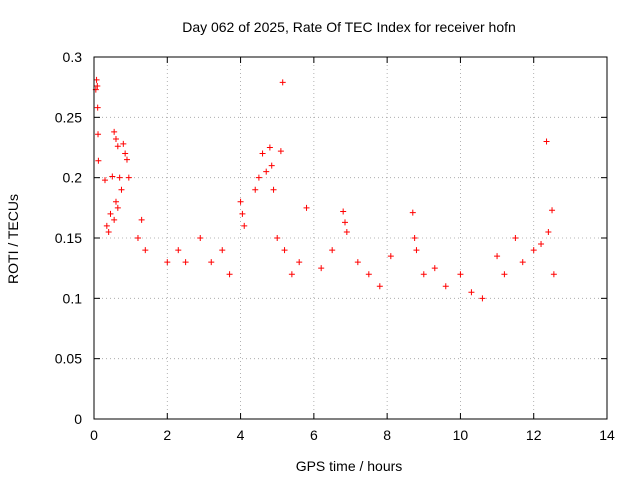 Image resolution: width=640 pixels, height=480 pixels. Describe the element at coordinates (68, 238) in the screenshot. I see `y-tick-label: 0.15` at that location.